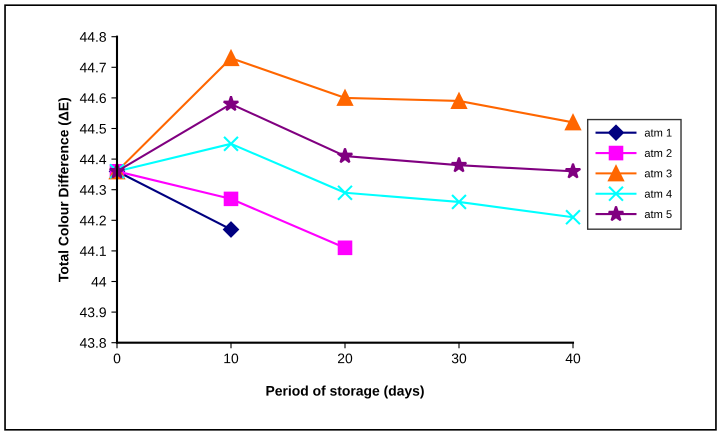 The height and width of the screenshot is (435, 721). What do you see at coordinates (345, 392) in the screenshot?
I see `x-axis-title: Period of storage (days)` at bounding box center [345, 392].